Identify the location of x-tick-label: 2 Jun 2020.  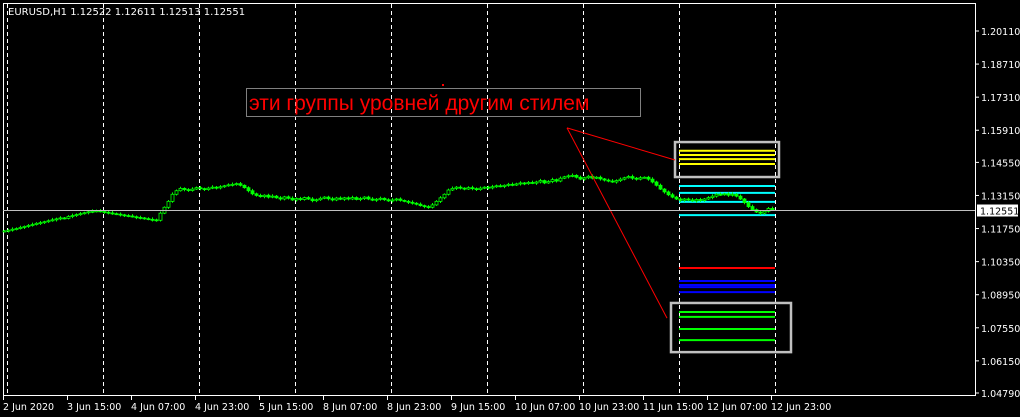
(28, 407).